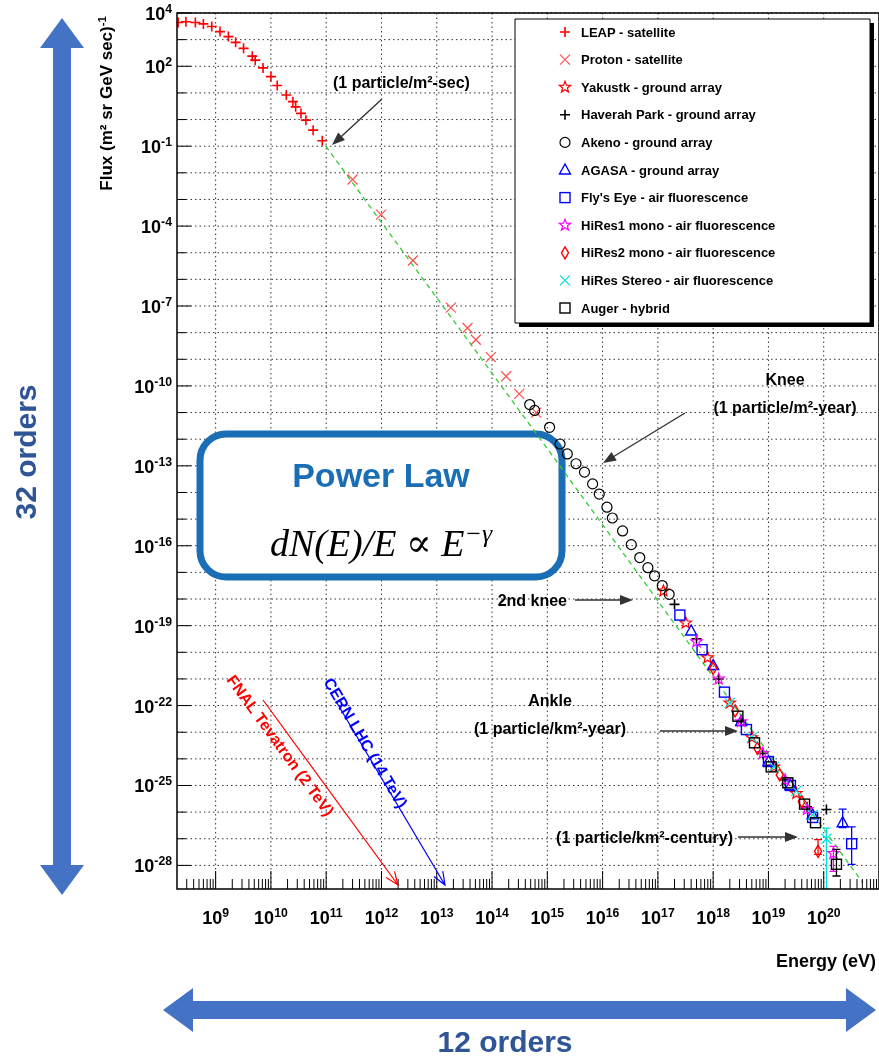 This screenshot has height=1062, width=879. I want to click on legend-label: Proton - satellite, so click(632, 60).